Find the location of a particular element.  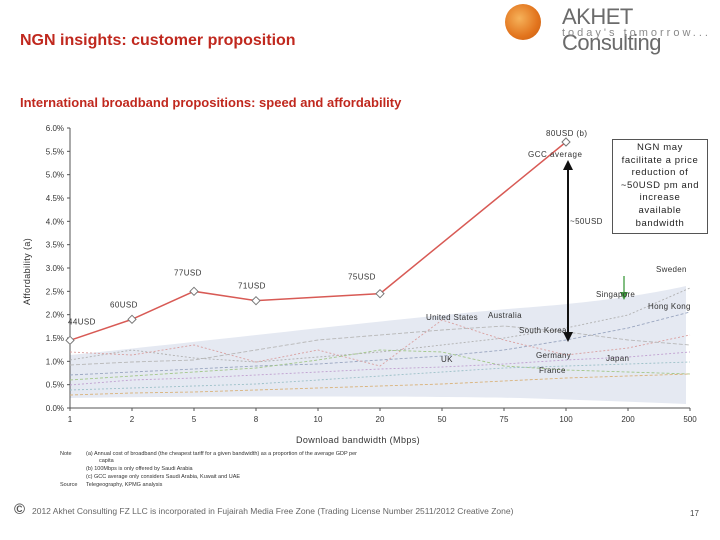

x-tick-label: 500 is located at coordinates (690, 419).